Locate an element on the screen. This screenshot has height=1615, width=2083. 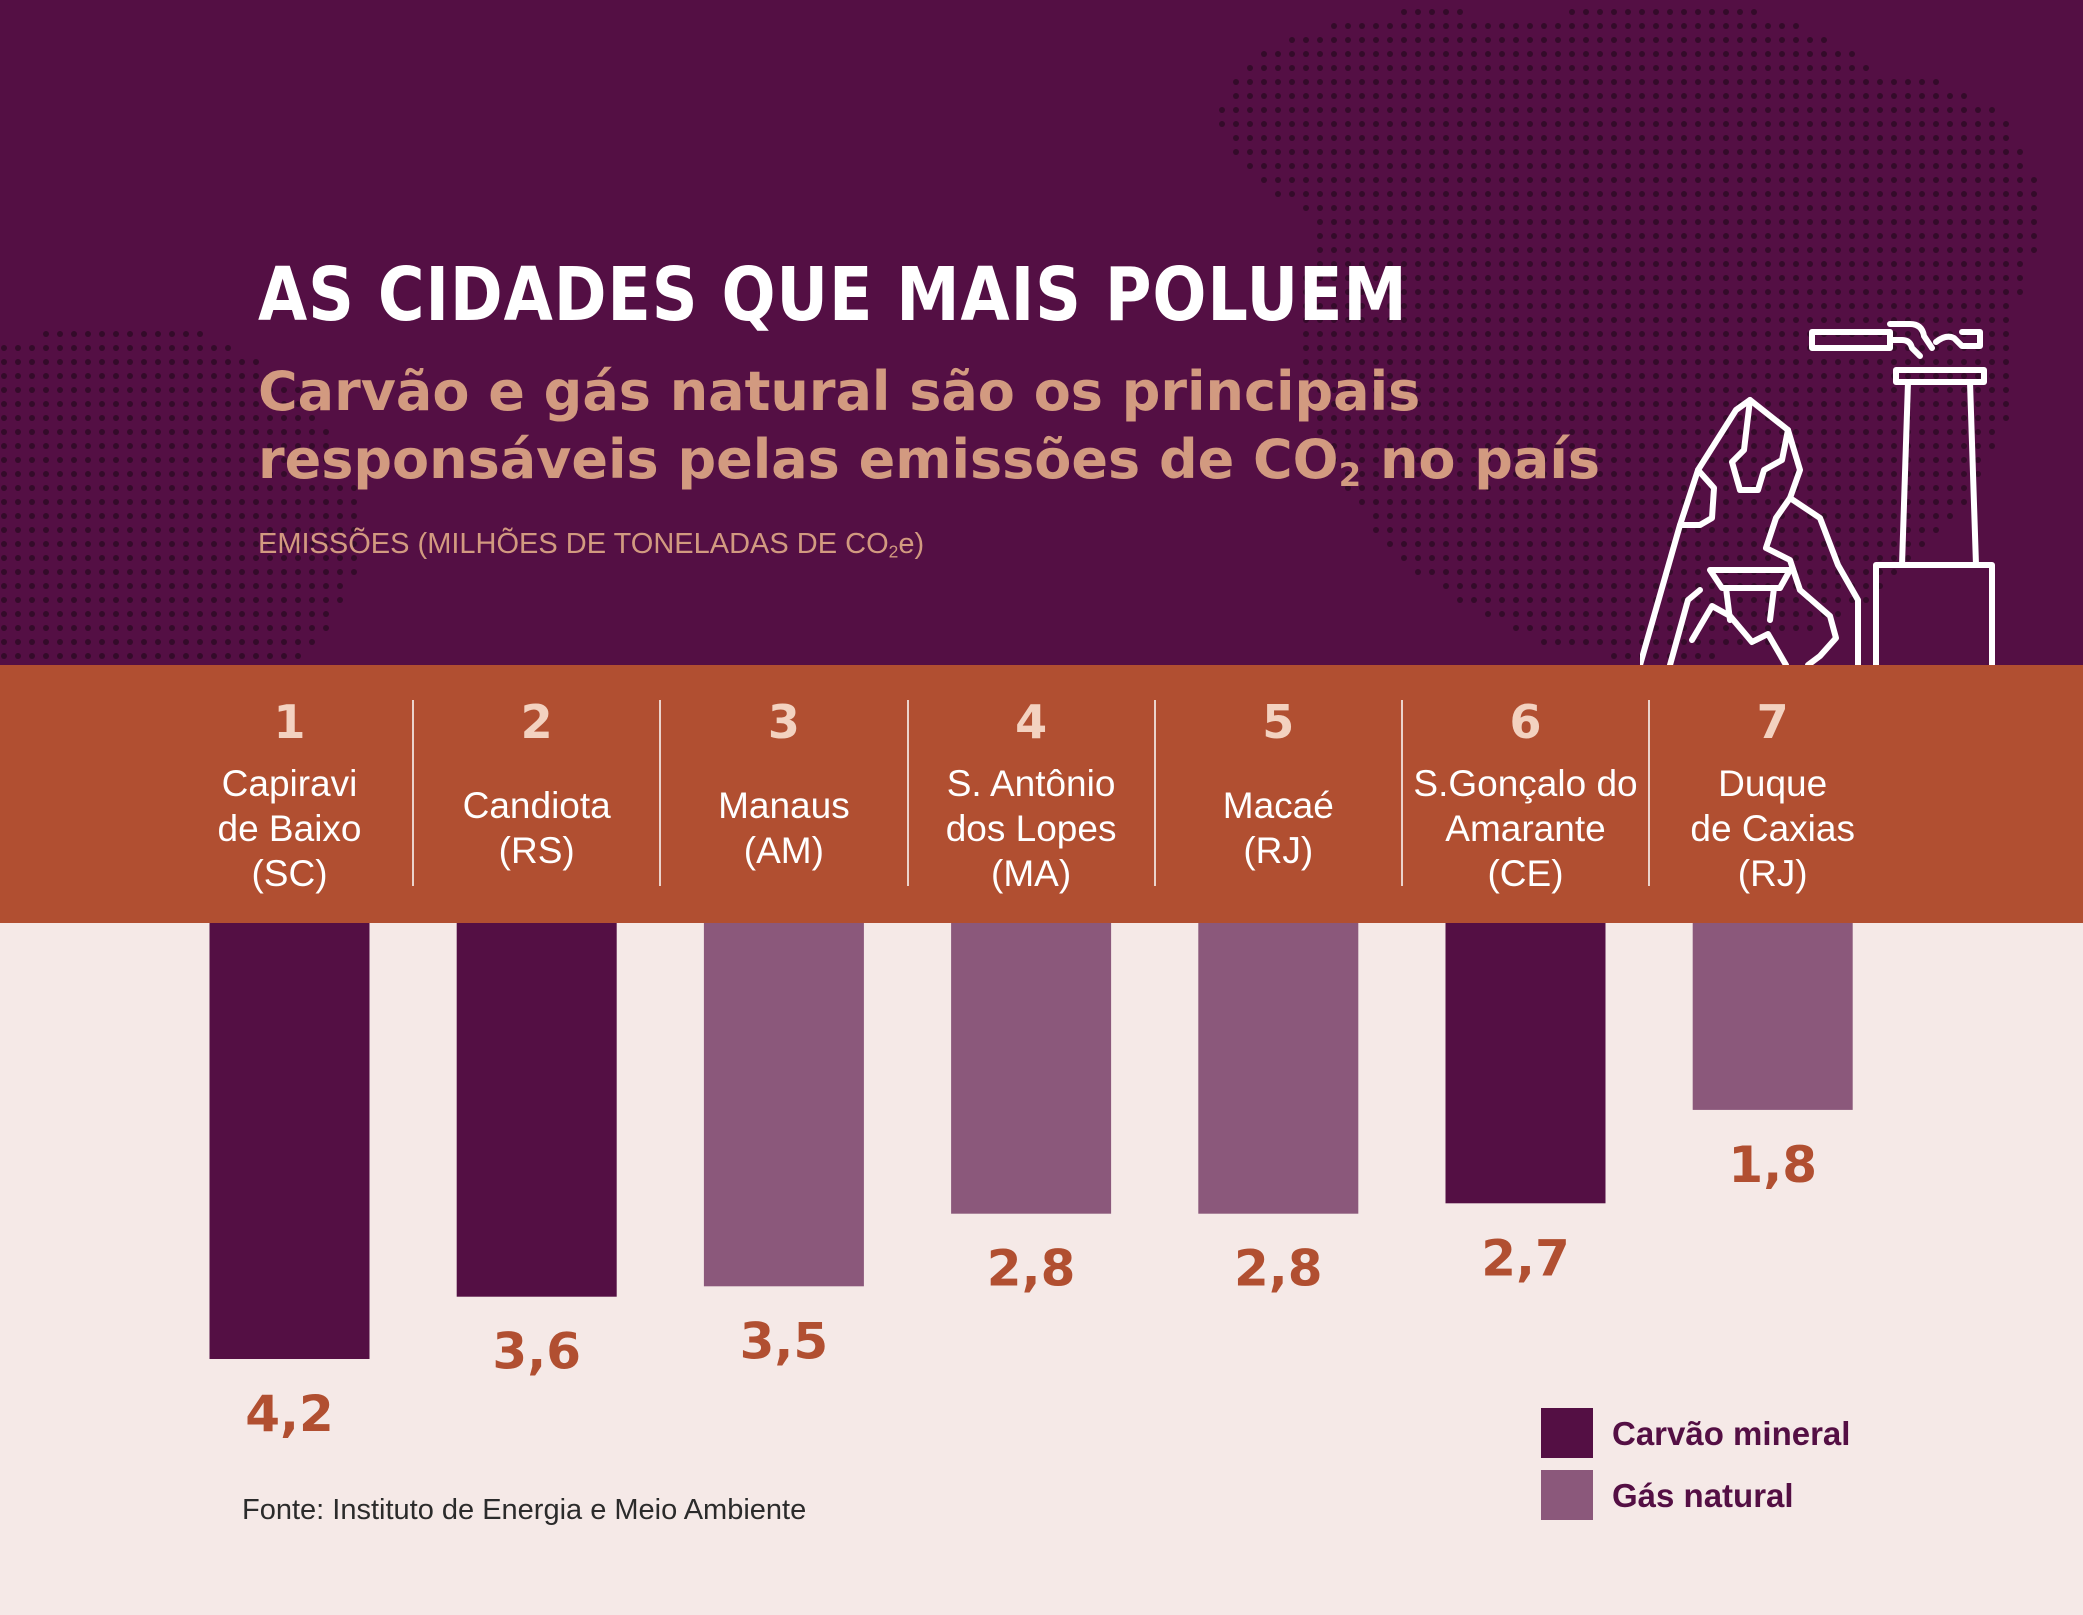
city-name: S.Gonçalo do Amarante (CE) is located at coordinates (1525, 828).